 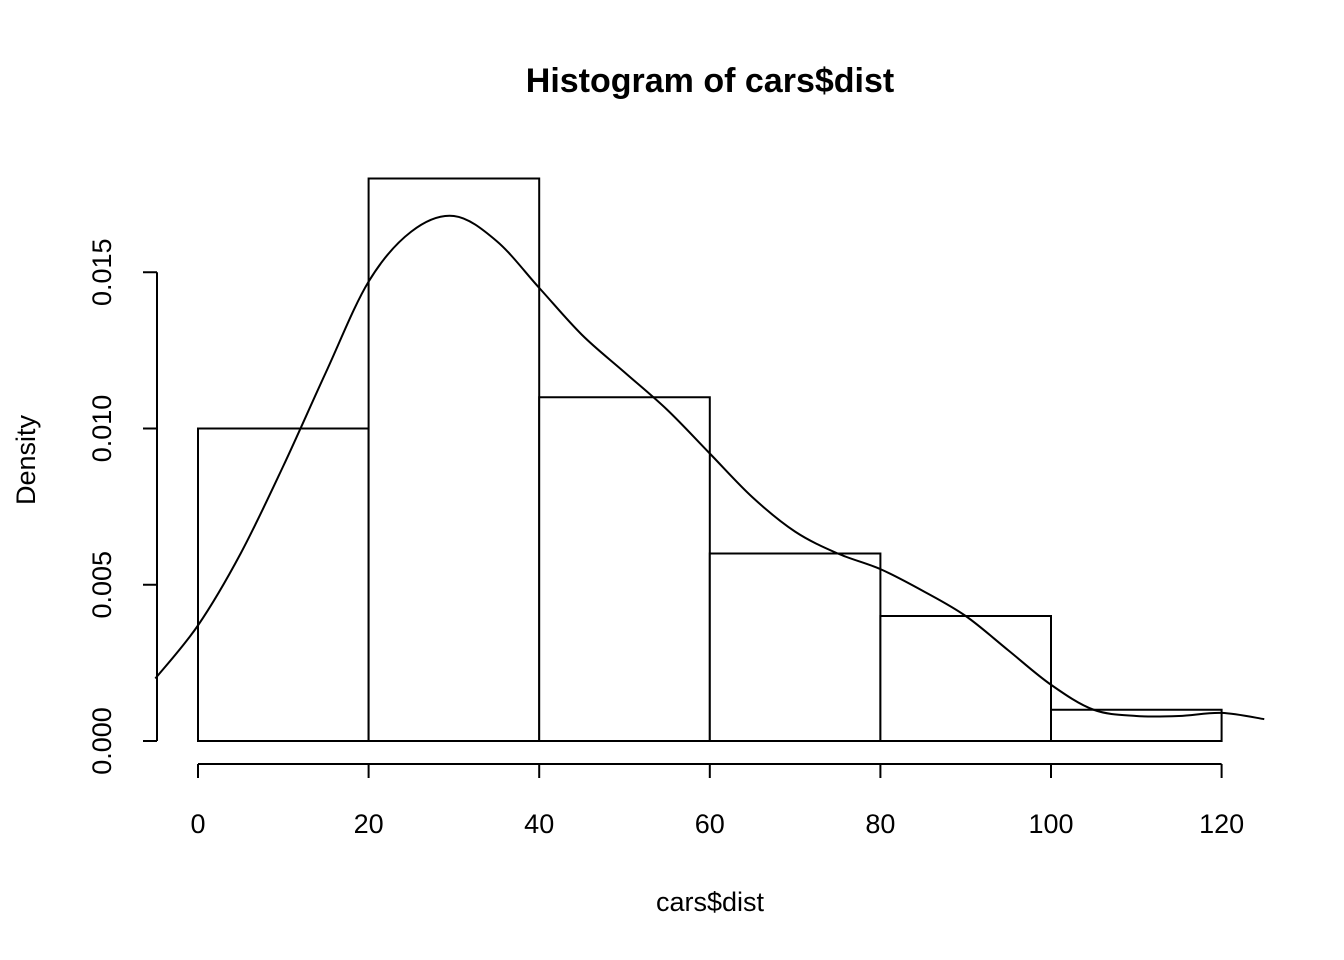 What do you see at coordinates (710, 902) in the screenshot?
I see `x-axis-label: cars$dist` at bounding box center [710, 902].